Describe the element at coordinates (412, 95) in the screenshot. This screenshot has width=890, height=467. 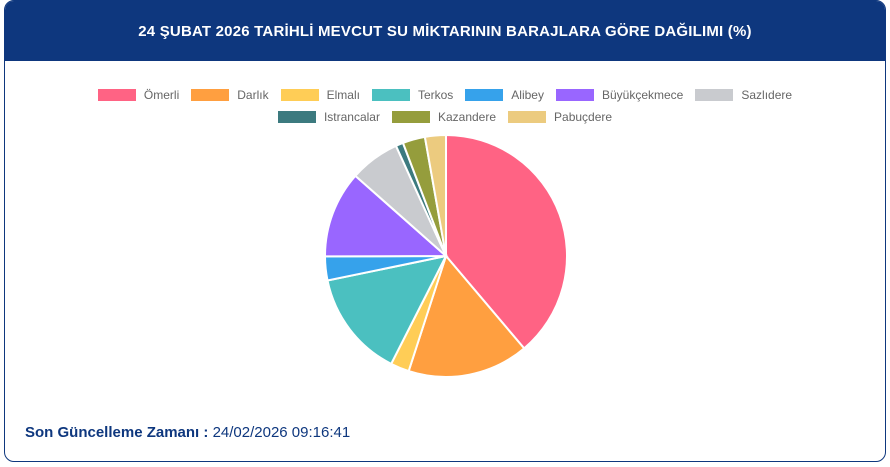
I see `legend-item-3: Terkos` at that location.